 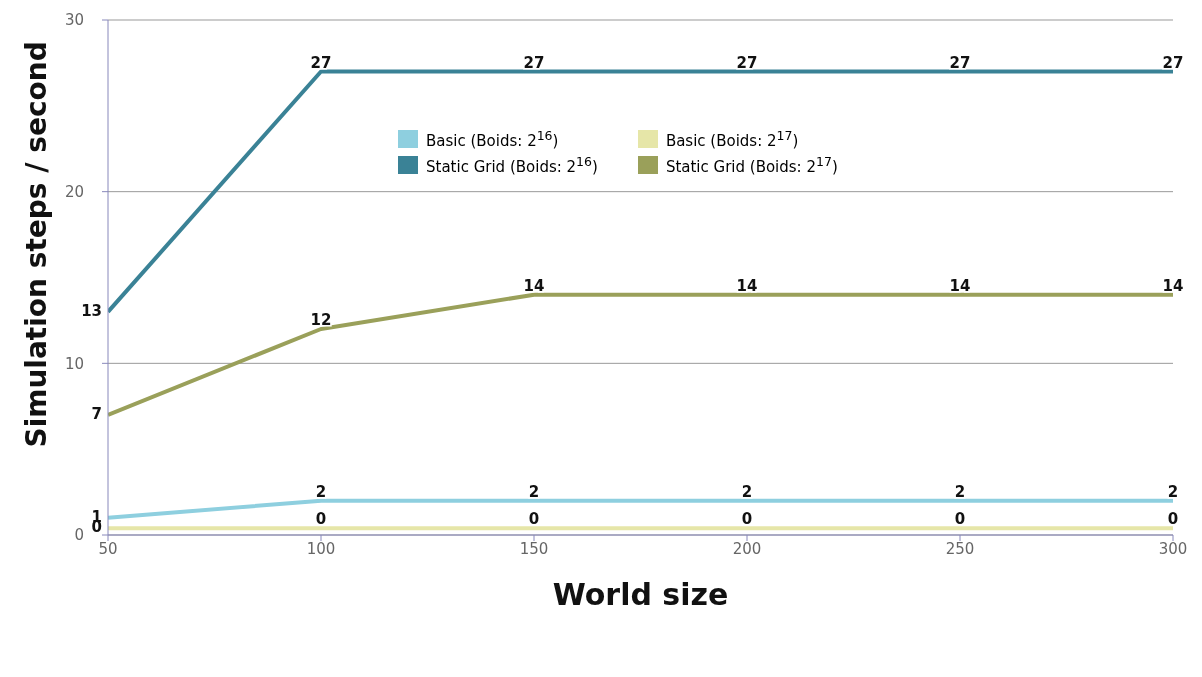 What do you see at coordinates (960, 548) in the screenshot?
I see `x-tick-label: 250` at bounding box center [960, 548].